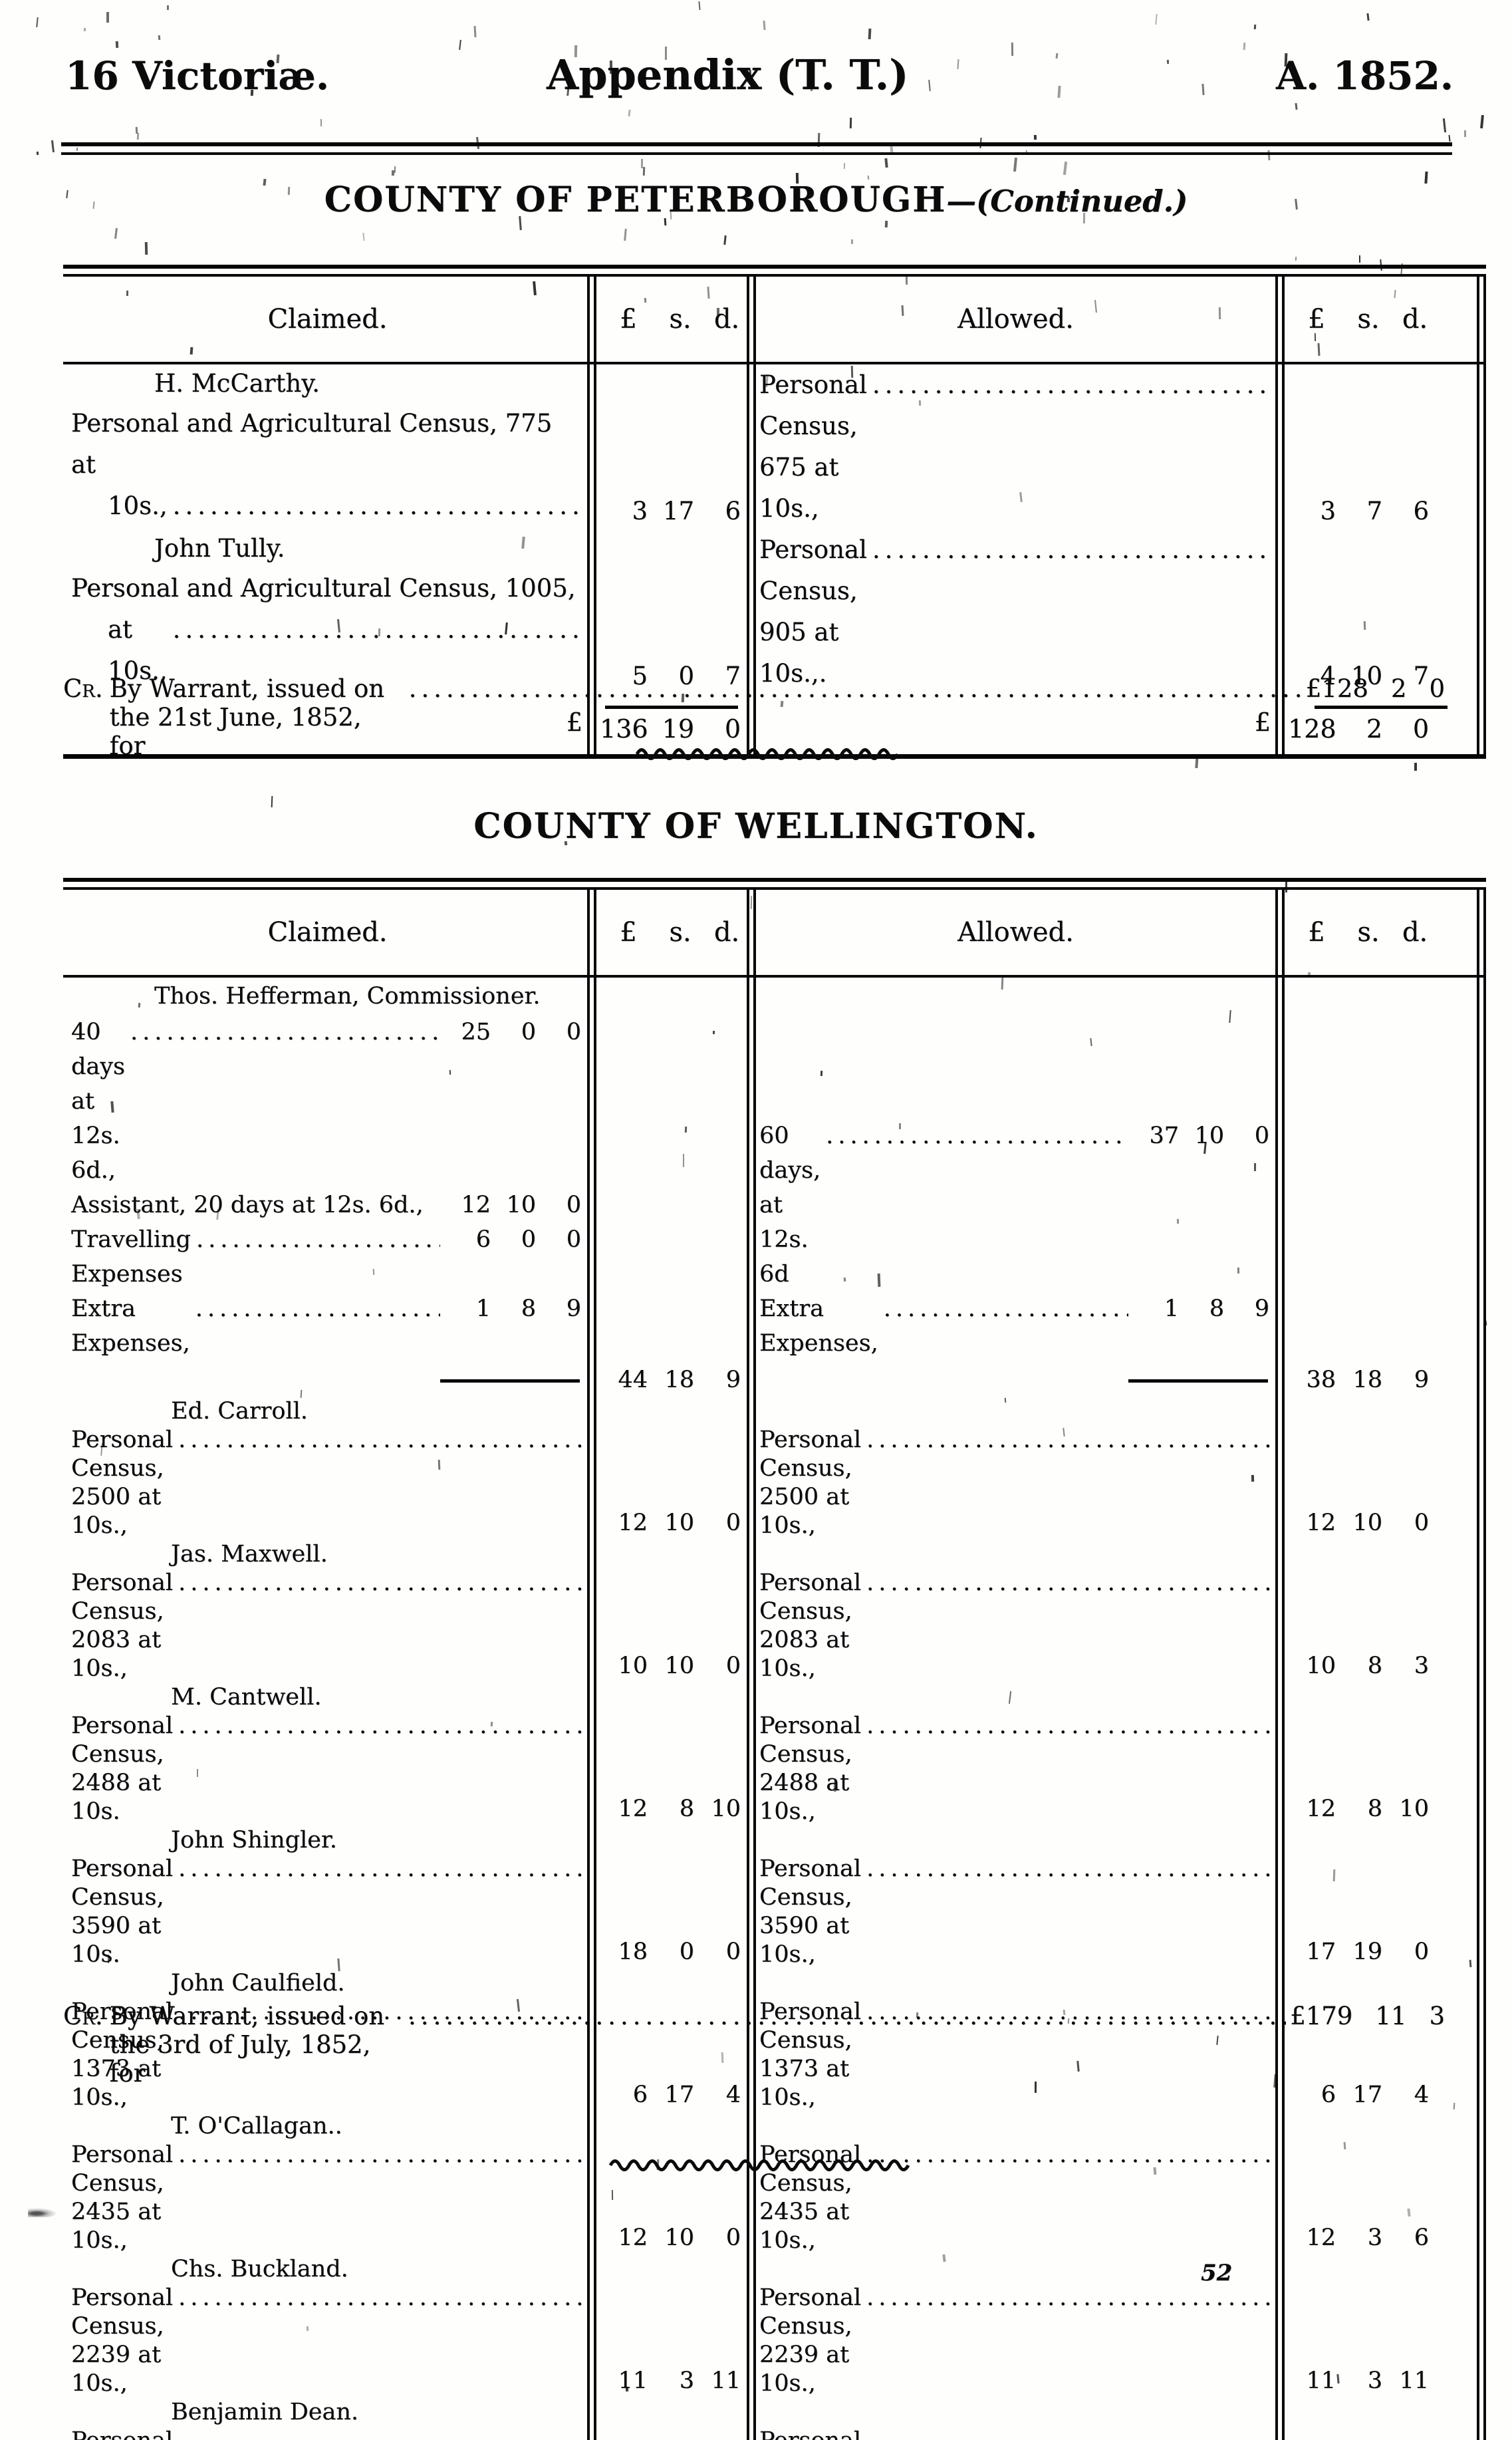  I want to click on amount-shillings: 2, so click(1399, 688).